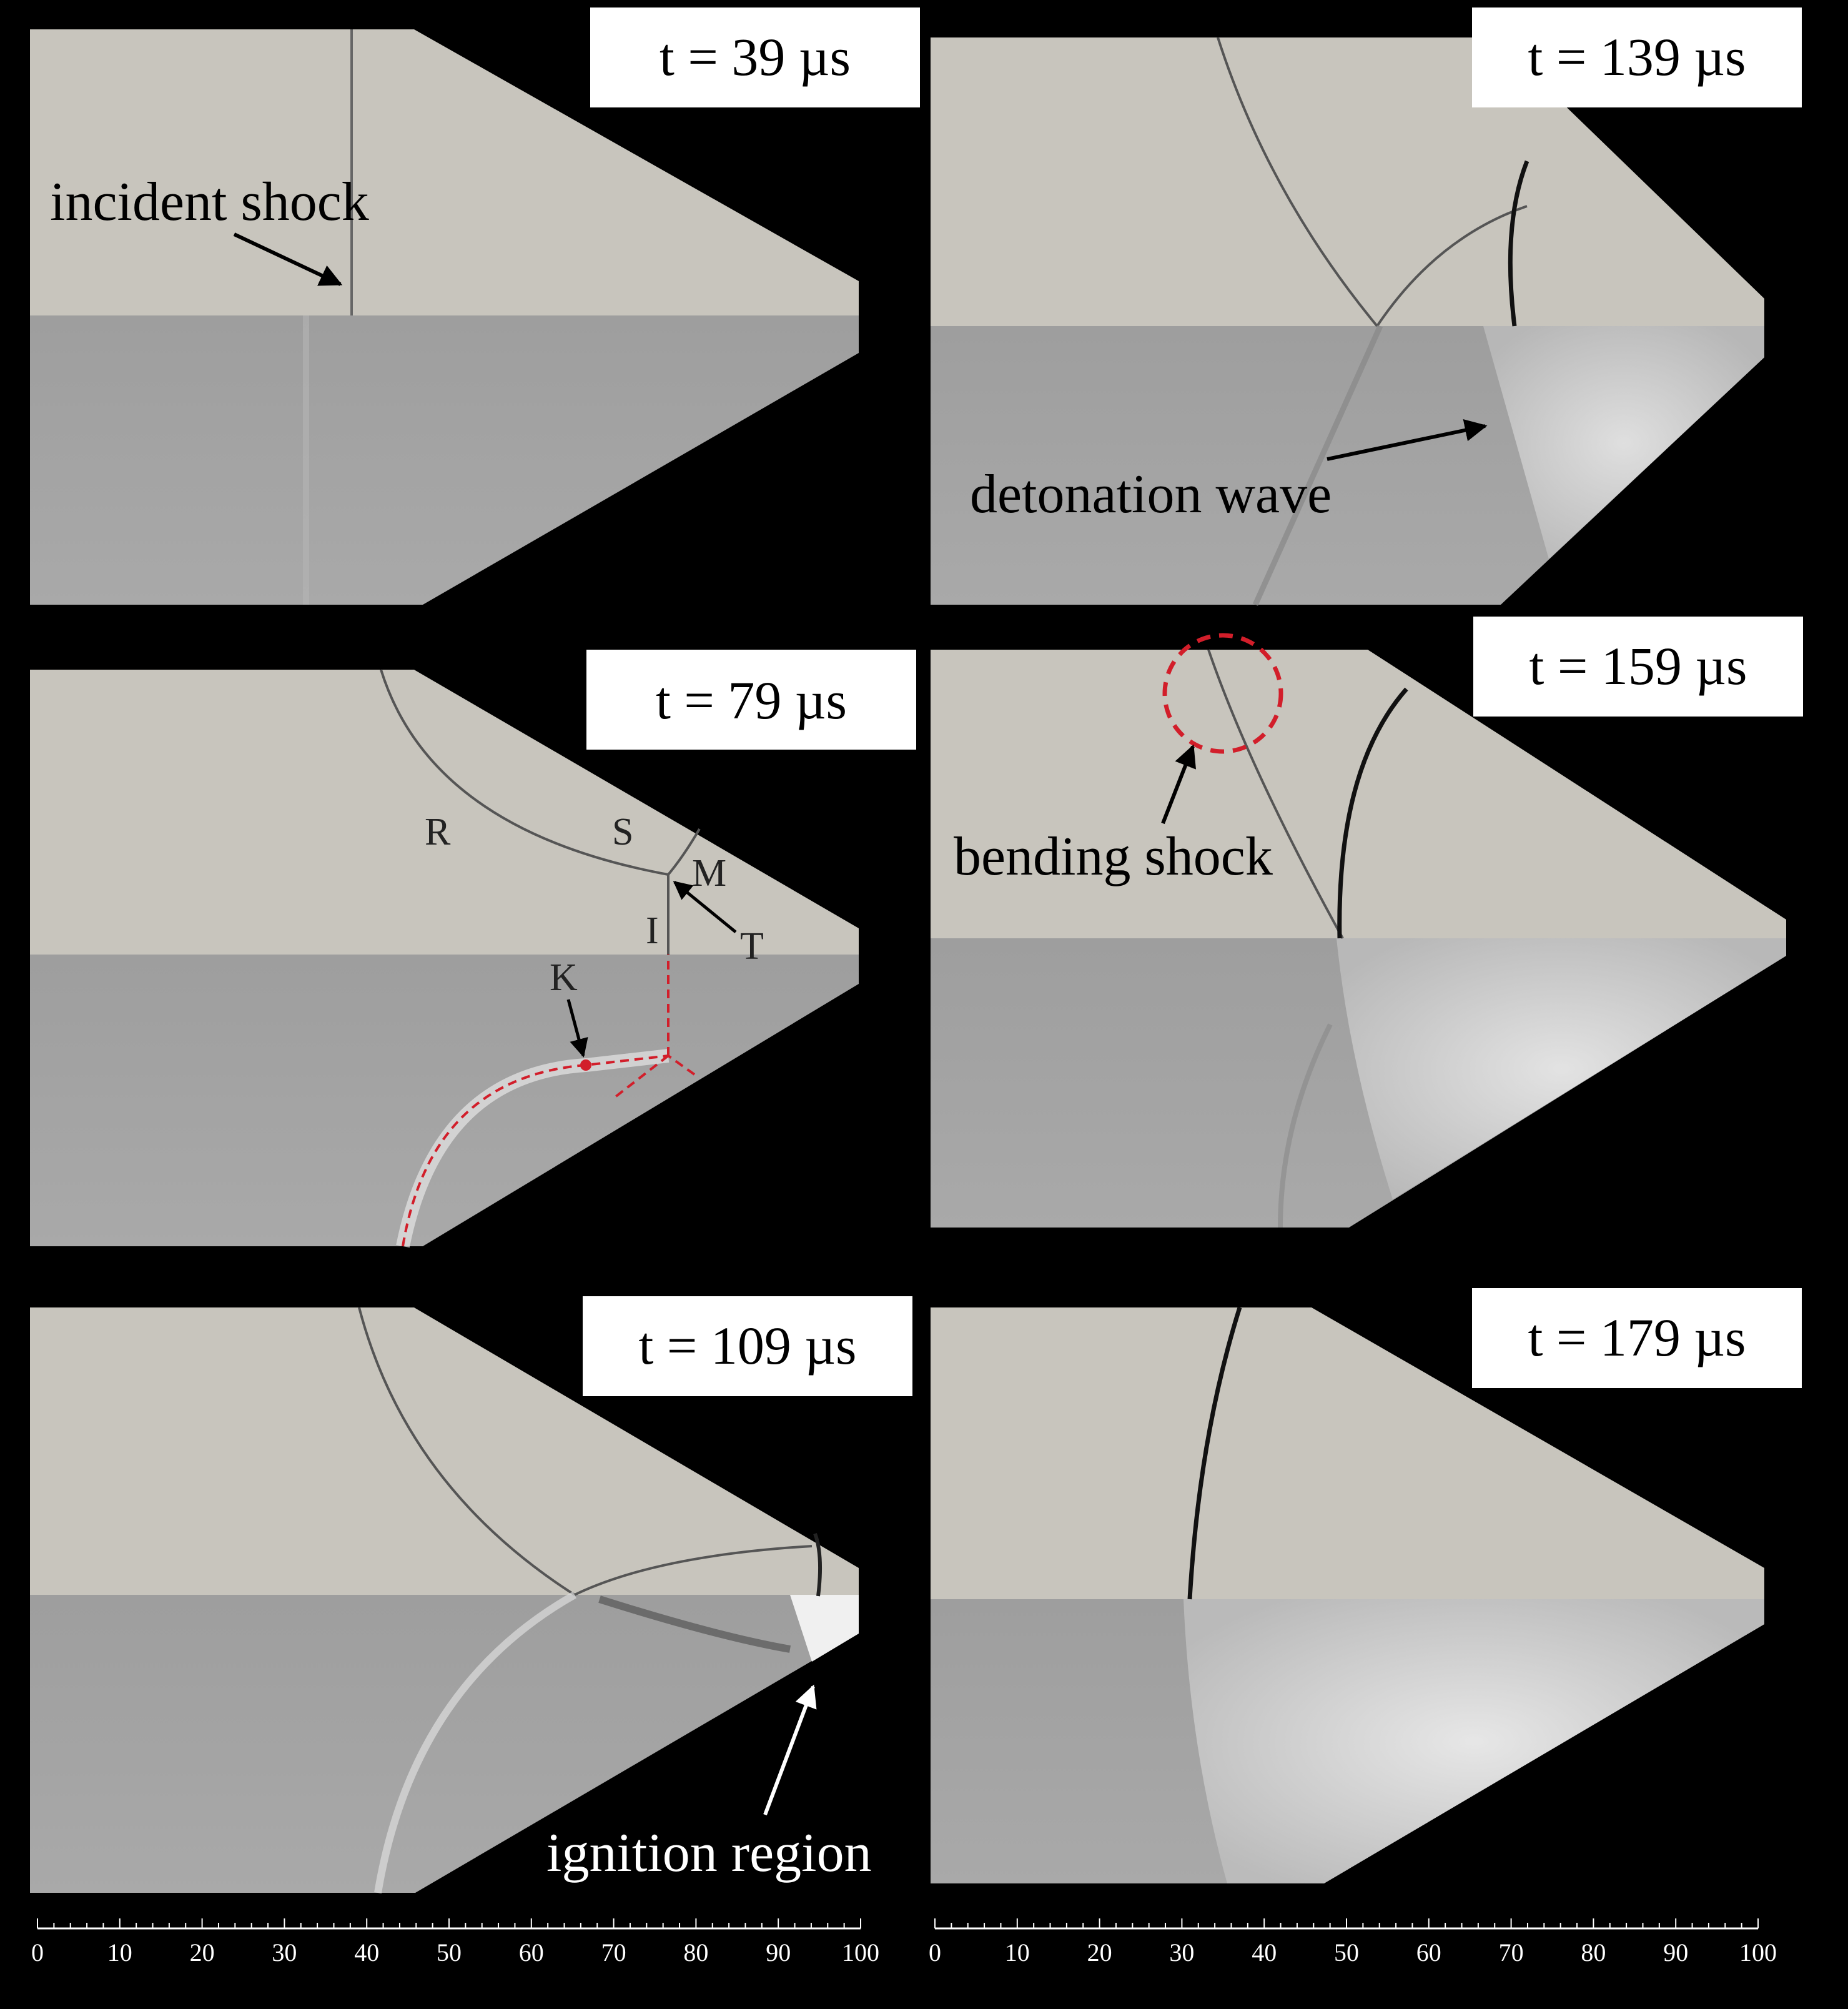 The width and height of the screenshot is (1848, 2009). I want to click on scale-axis-right: 0 10 20 30 40 50 60 70 80 90 100, so click(1353, 1942).